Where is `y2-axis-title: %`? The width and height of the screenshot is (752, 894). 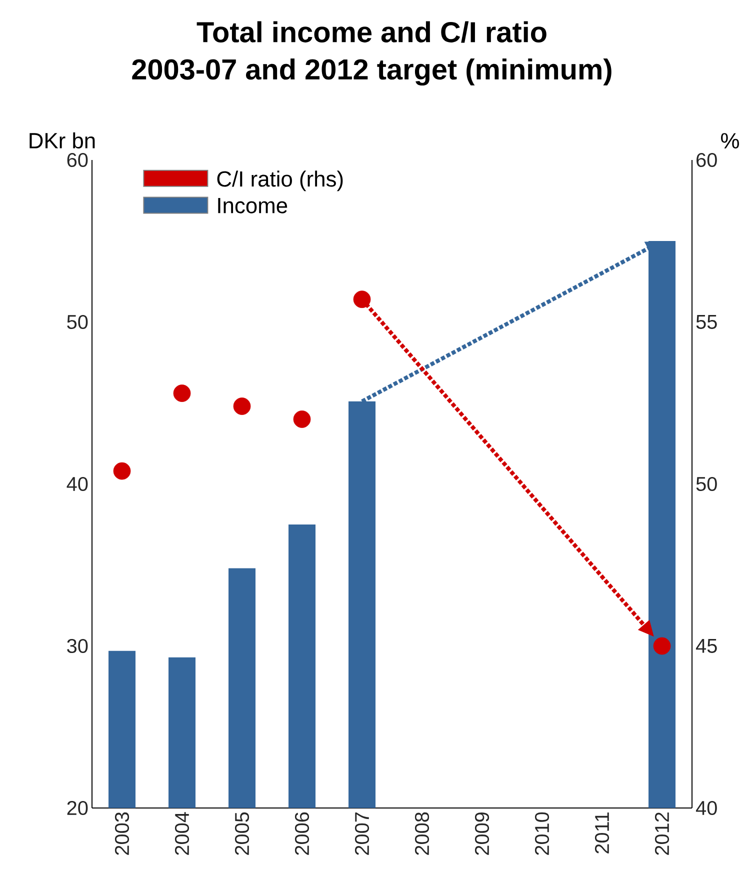
y2-axis-title: % is located at coordinates (730, 140).